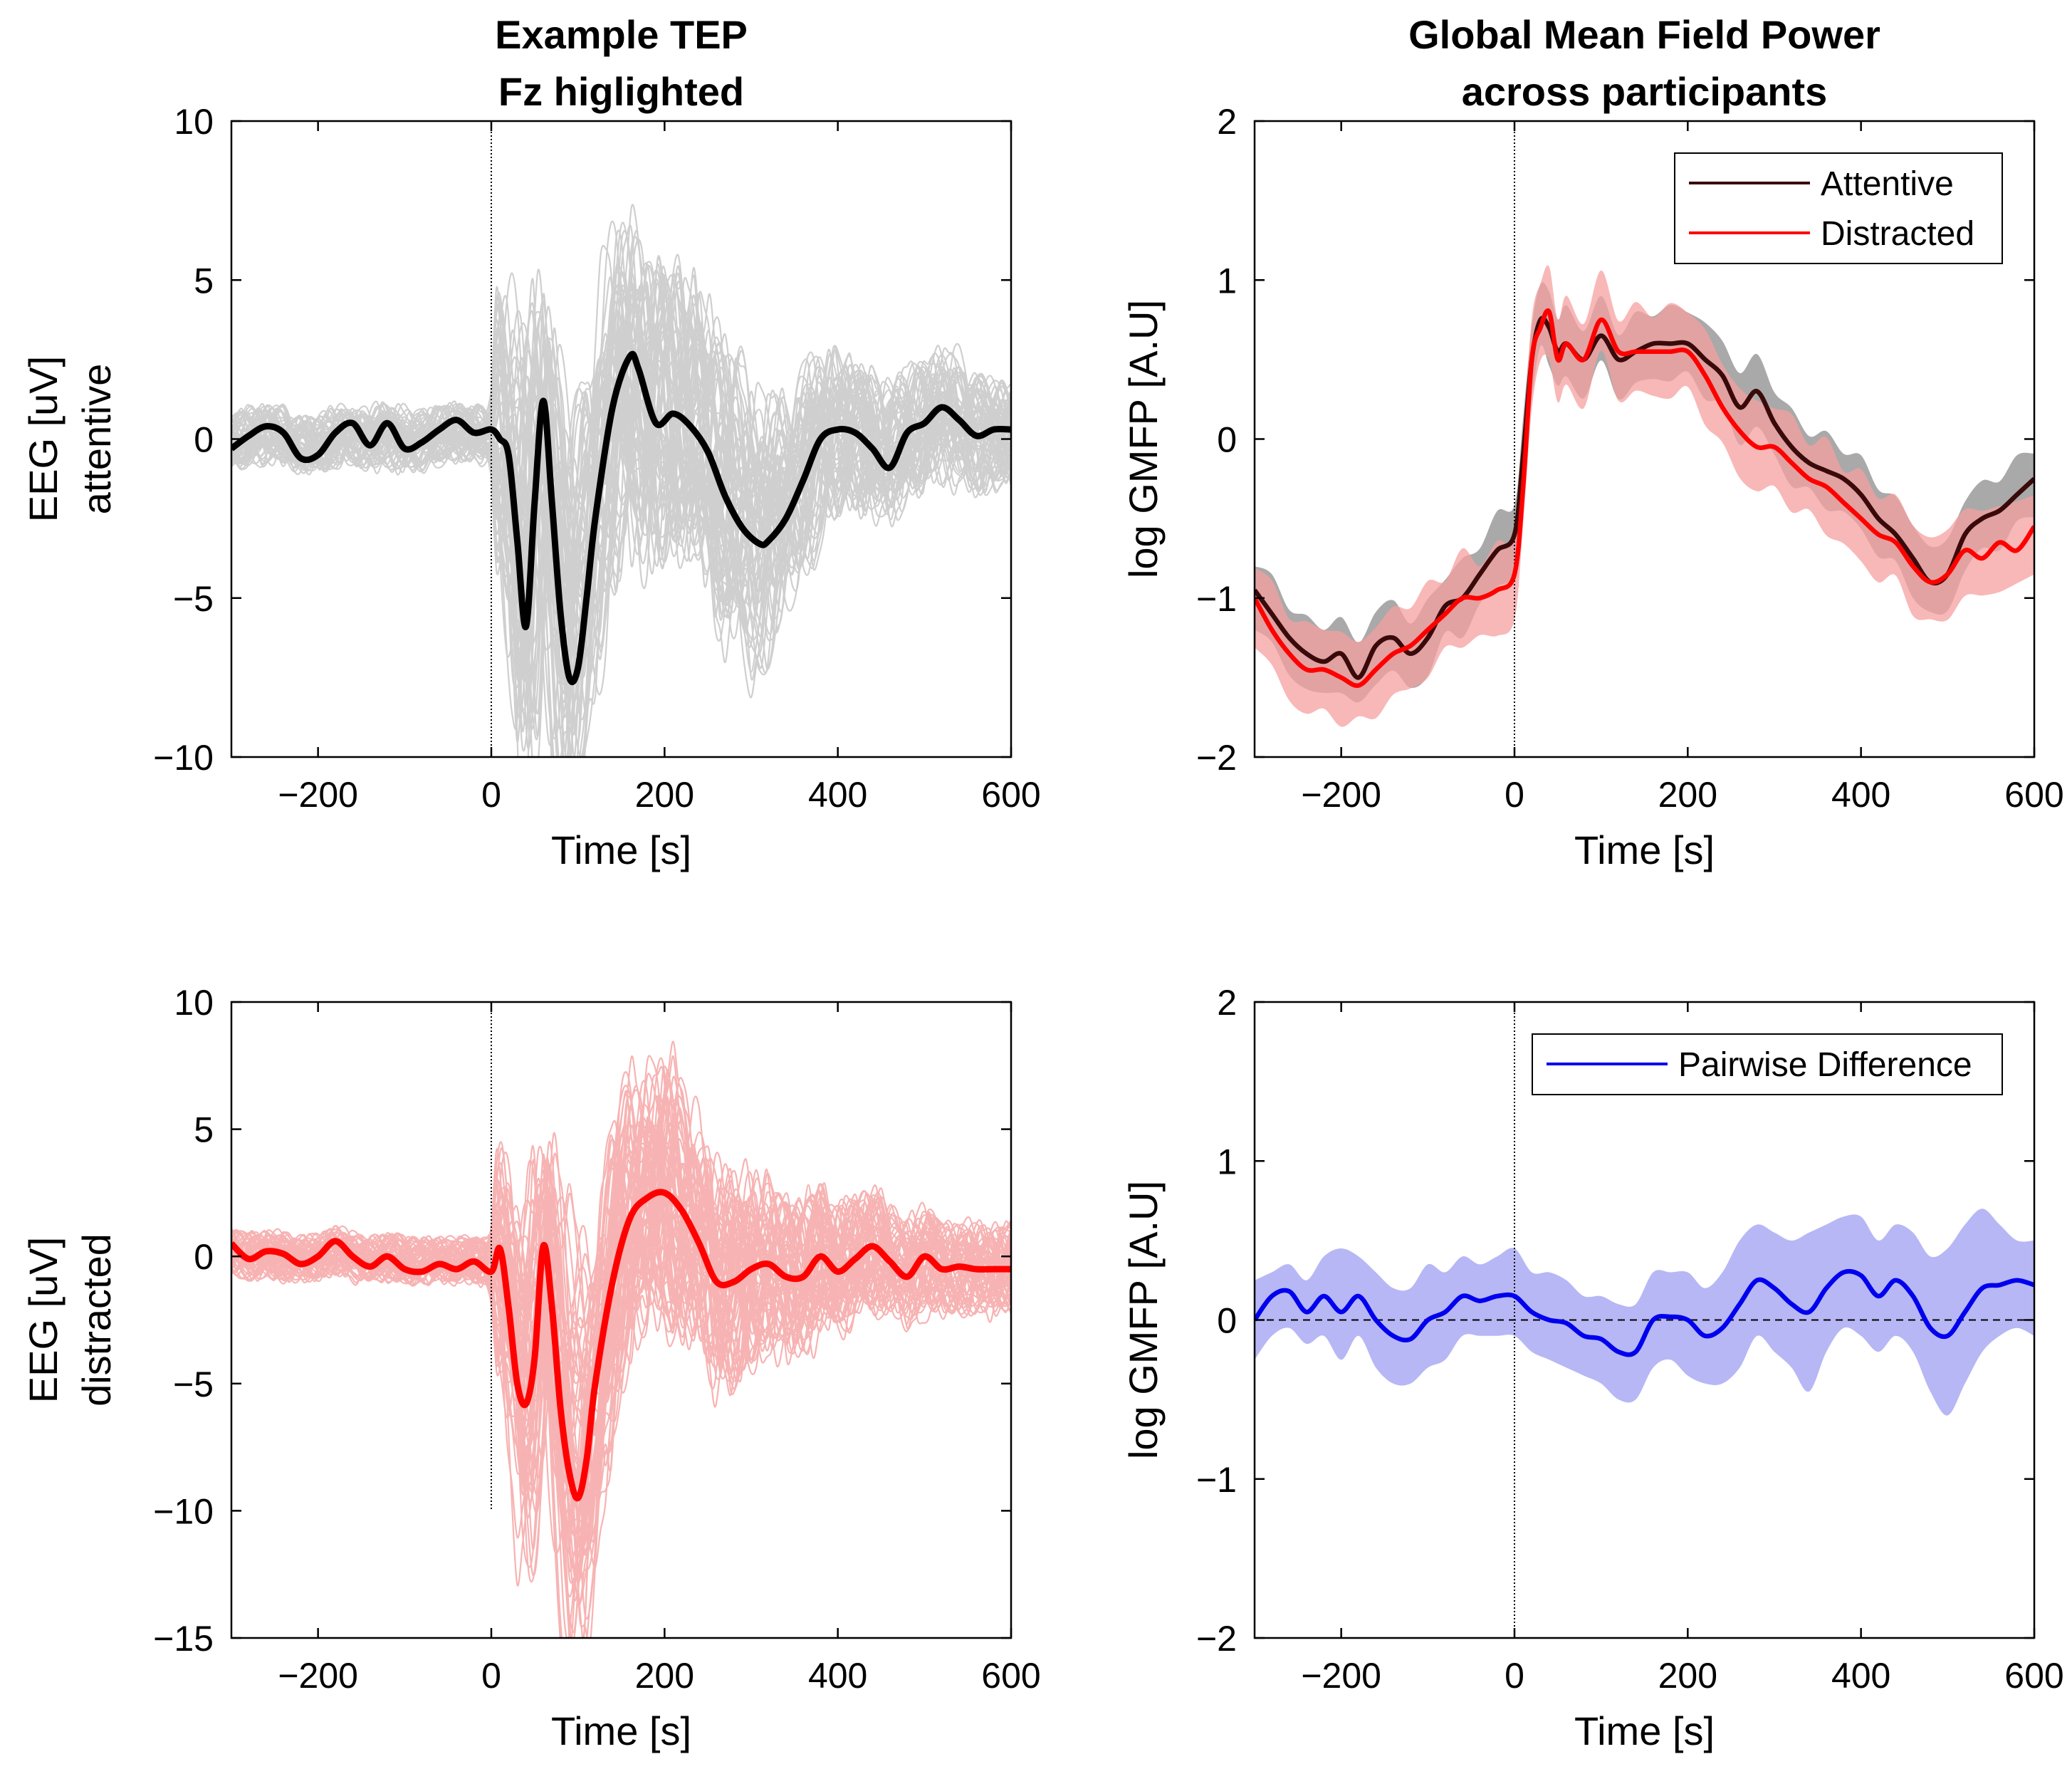 This screenshot has width=2072, height=1769. I want to click on legend: Pairwise Difference, so click(1767, 1064).